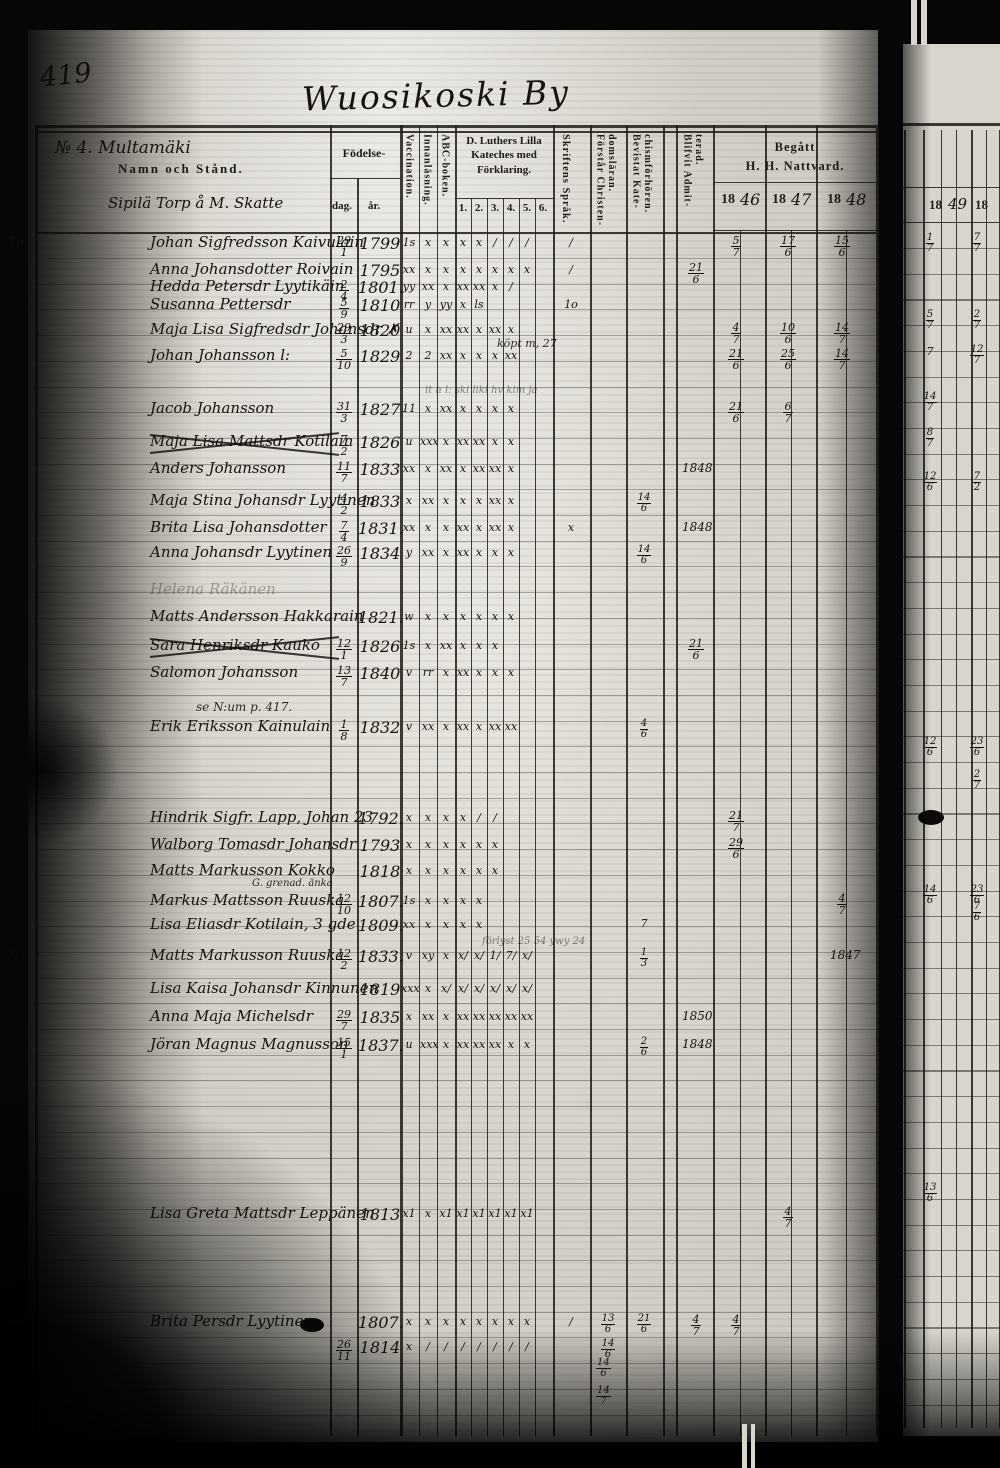  Describe the element at coordinates (380, 243) in the screenshot. I see `birth-year-value: 1799` at that location.